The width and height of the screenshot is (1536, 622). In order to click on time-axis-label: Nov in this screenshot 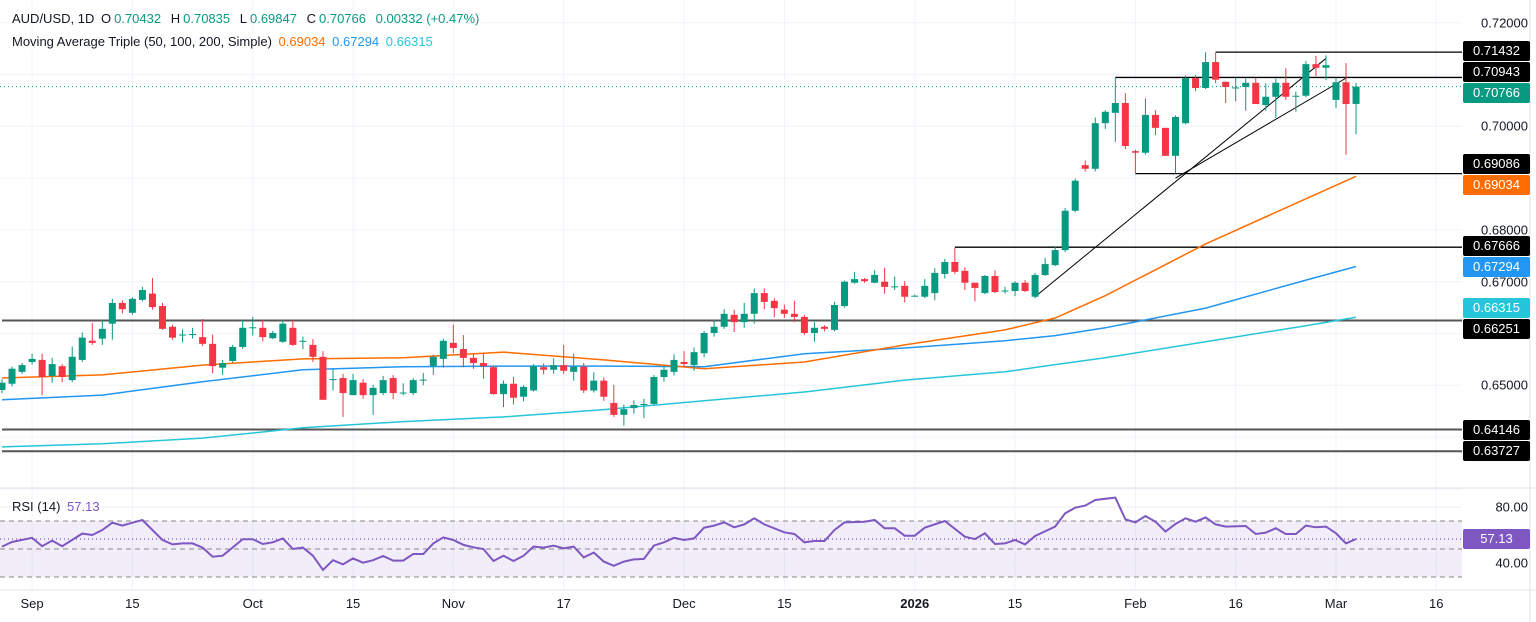, I will do `click(453, 603)`.